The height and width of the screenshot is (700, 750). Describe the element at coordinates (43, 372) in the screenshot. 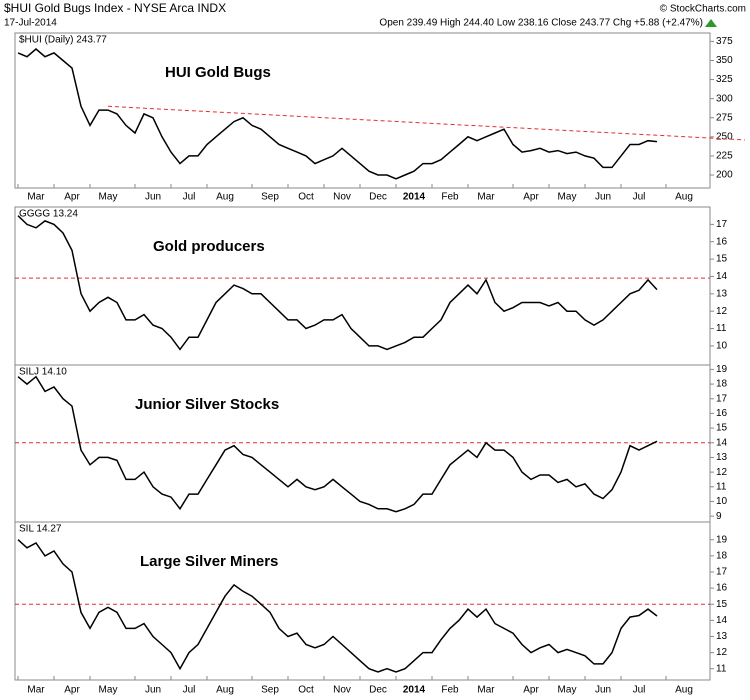

I see `panel-title: SILJ 14.10` at that location.